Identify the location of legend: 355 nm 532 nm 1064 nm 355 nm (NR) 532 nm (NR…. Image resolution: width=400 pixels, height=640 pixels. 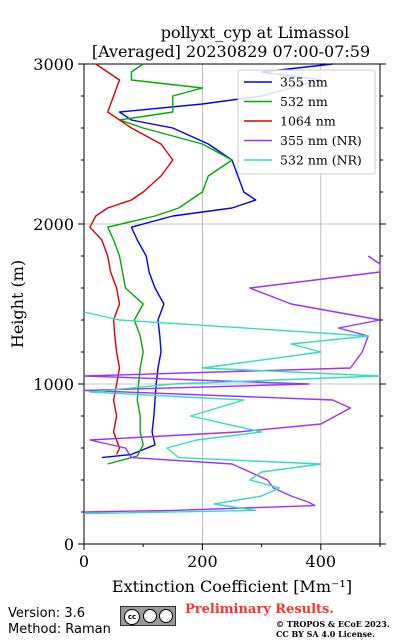
(306, 122).